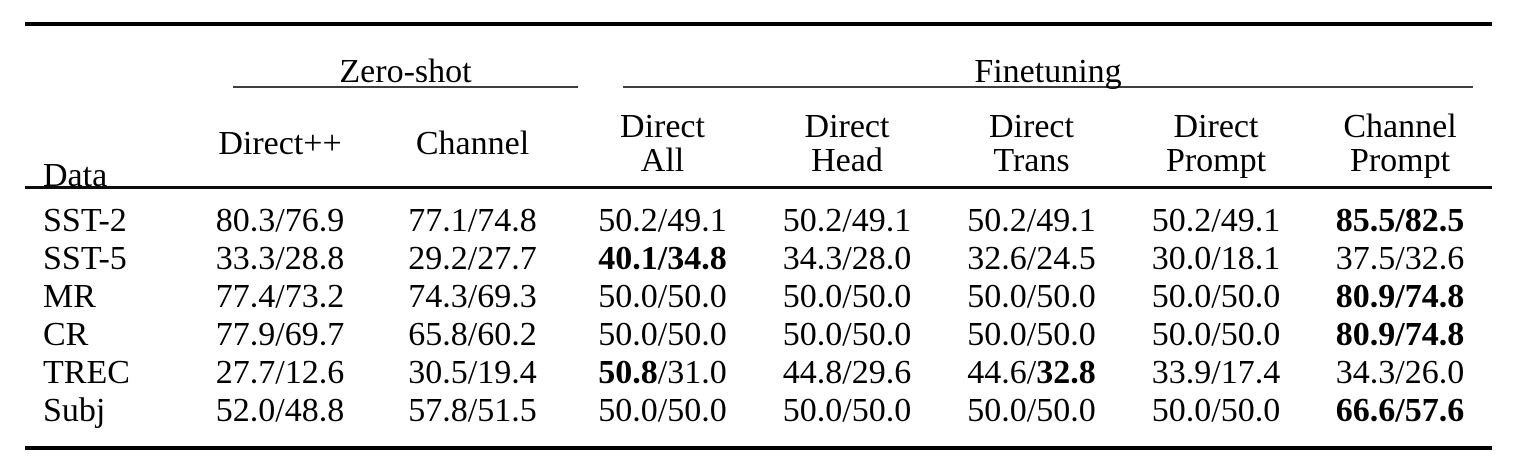 The image size is (1520, 465). I want to click on data-cell: 52.0/48.8, so click(280, 410).